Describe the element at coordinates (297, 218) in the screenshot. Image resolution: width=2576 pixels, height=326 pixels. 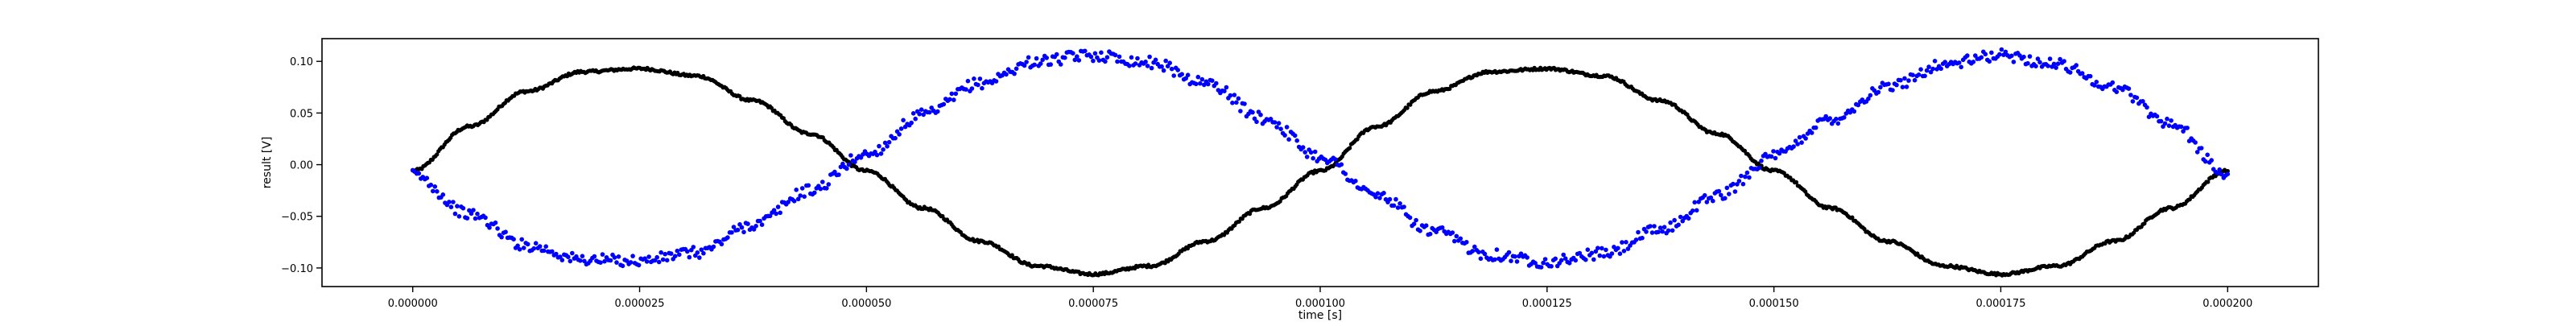
I see `y-tick-label: −0.05` at that location.